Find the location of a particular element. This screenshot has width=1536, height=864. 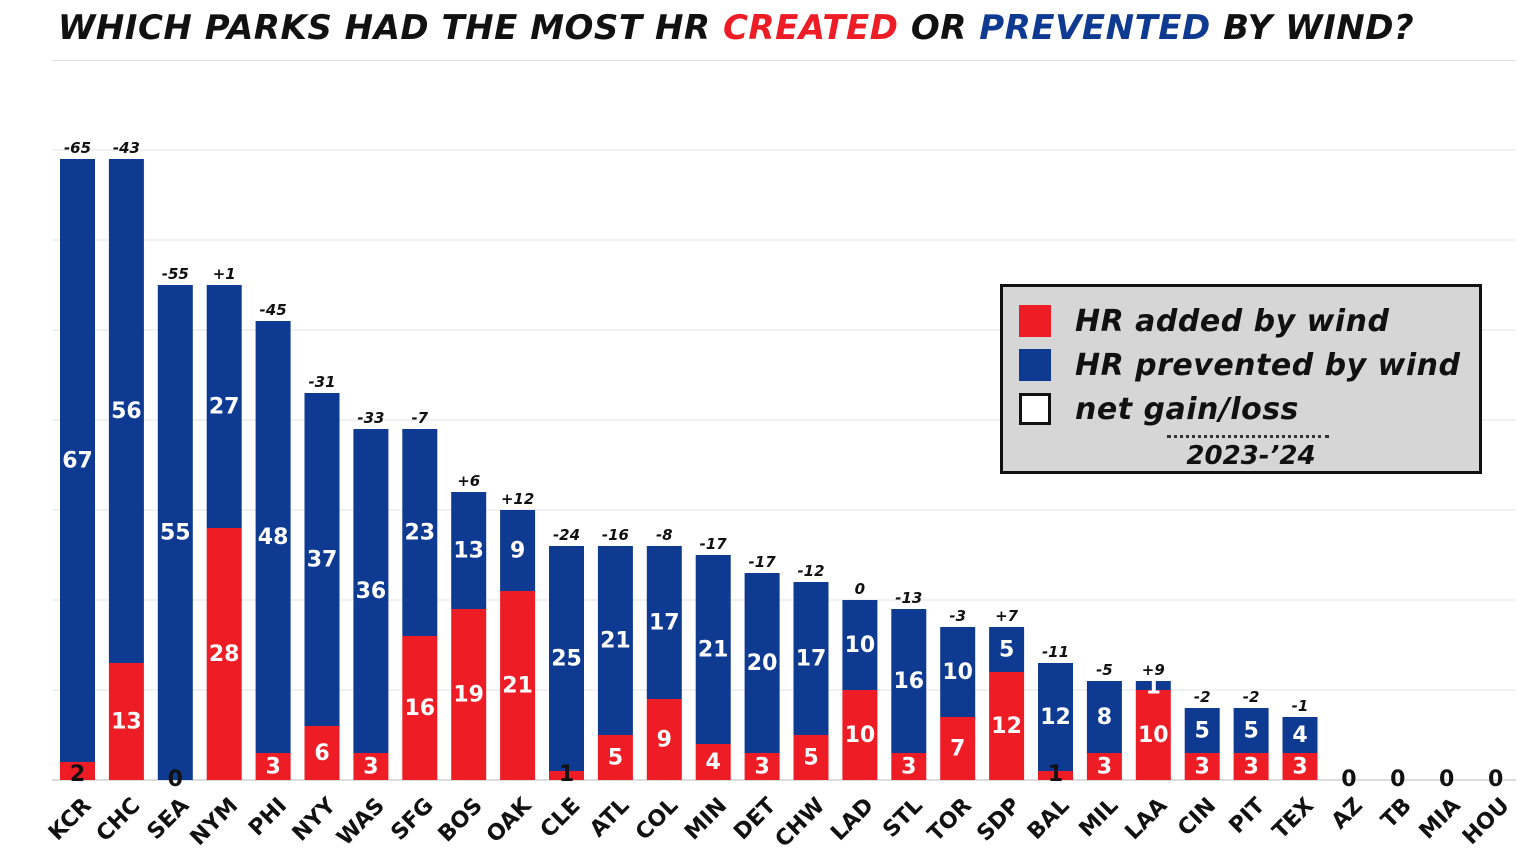

bar-added-mil is located at coordinates (1104, 766).